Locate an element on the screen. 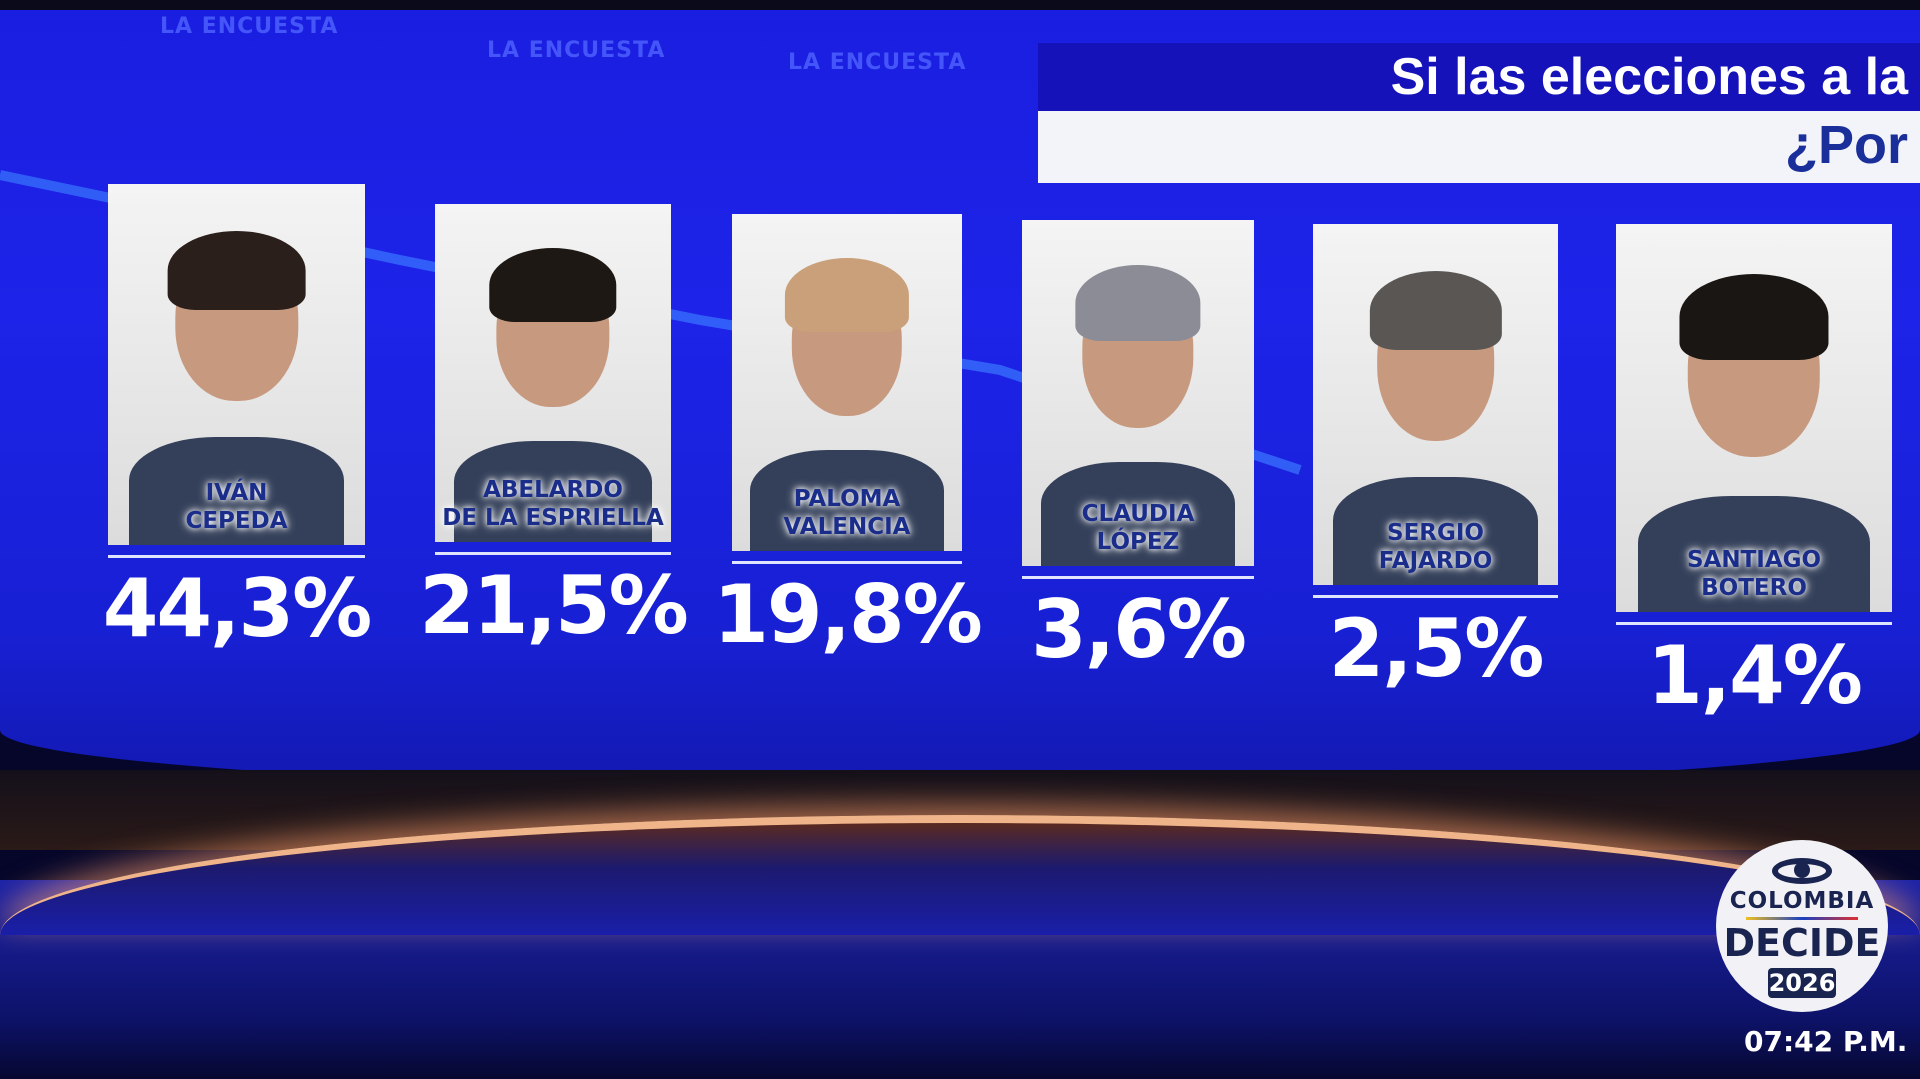  candidate-percent: 2,5% is located at coordinates (1436, 648).